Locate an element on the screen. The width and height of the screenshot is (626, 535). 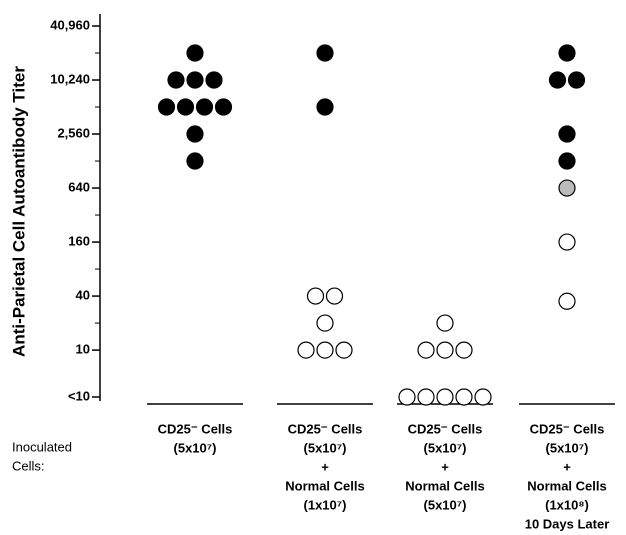
y-tick-label: 10,240 is located at coordinates (70, 78).